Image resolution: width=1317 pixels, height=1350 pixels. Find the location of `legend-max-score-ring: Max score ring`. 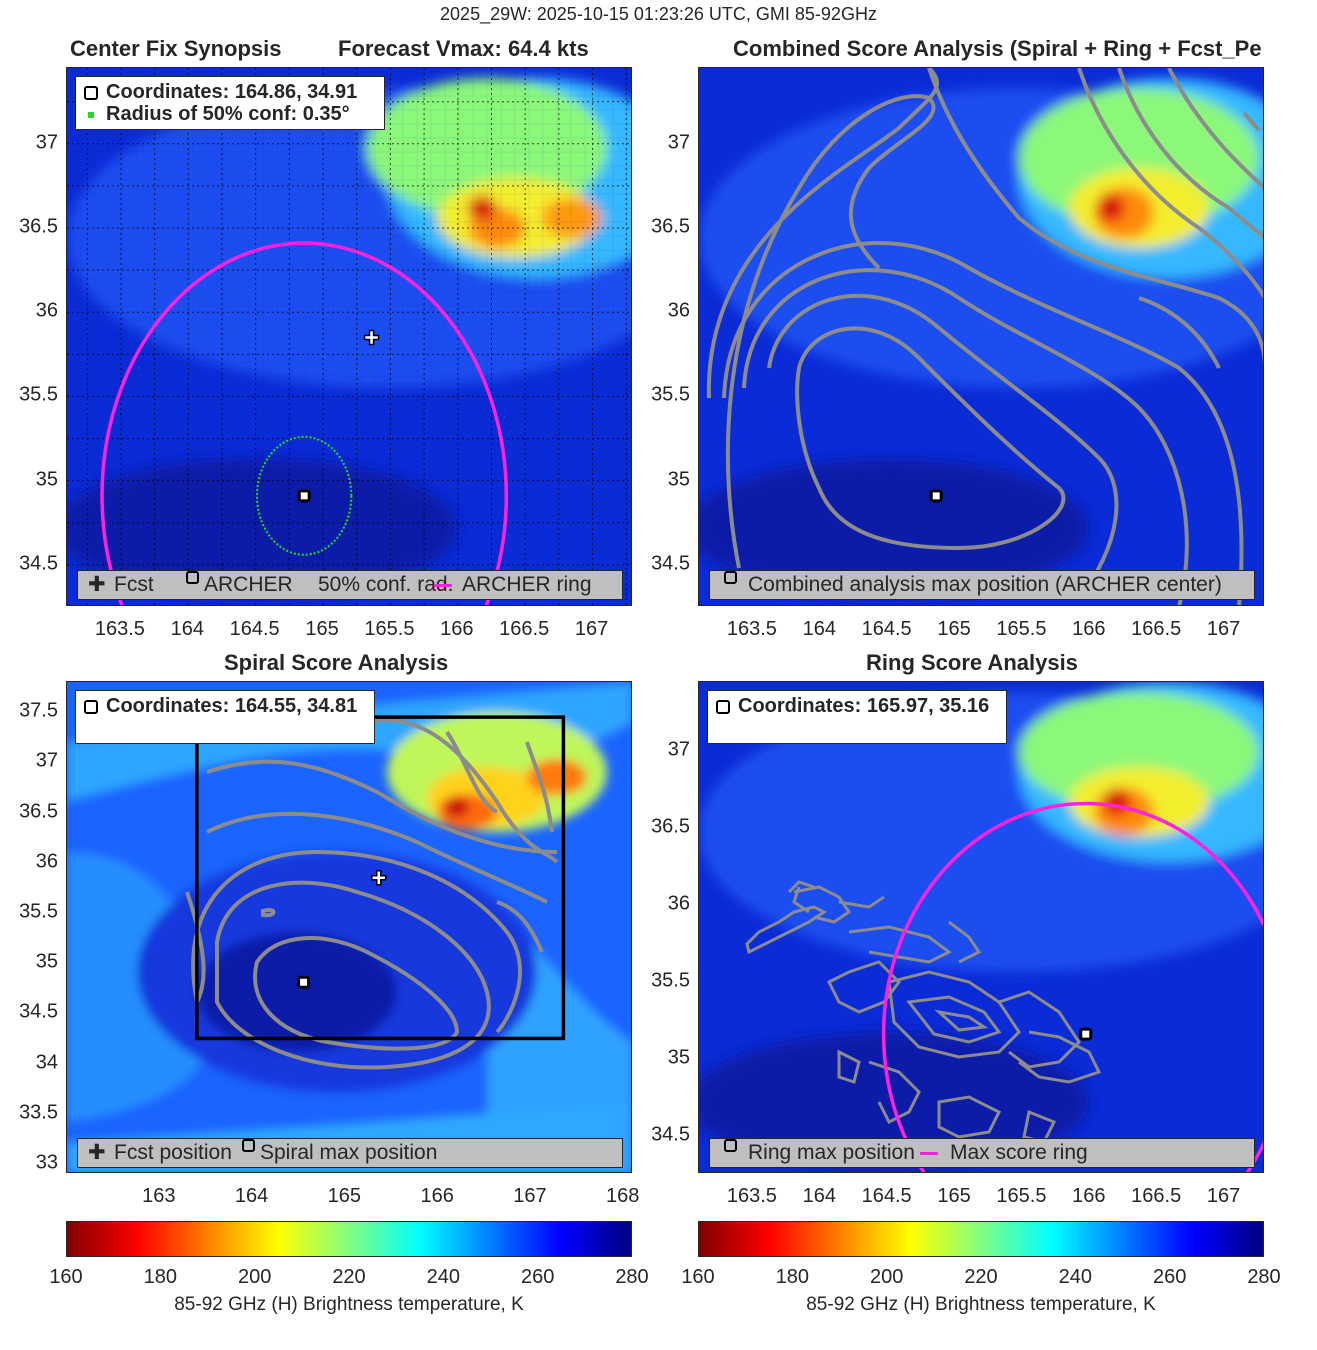

legend-max-score-ring: Max score ring is located at coordinates (1019, 1152).